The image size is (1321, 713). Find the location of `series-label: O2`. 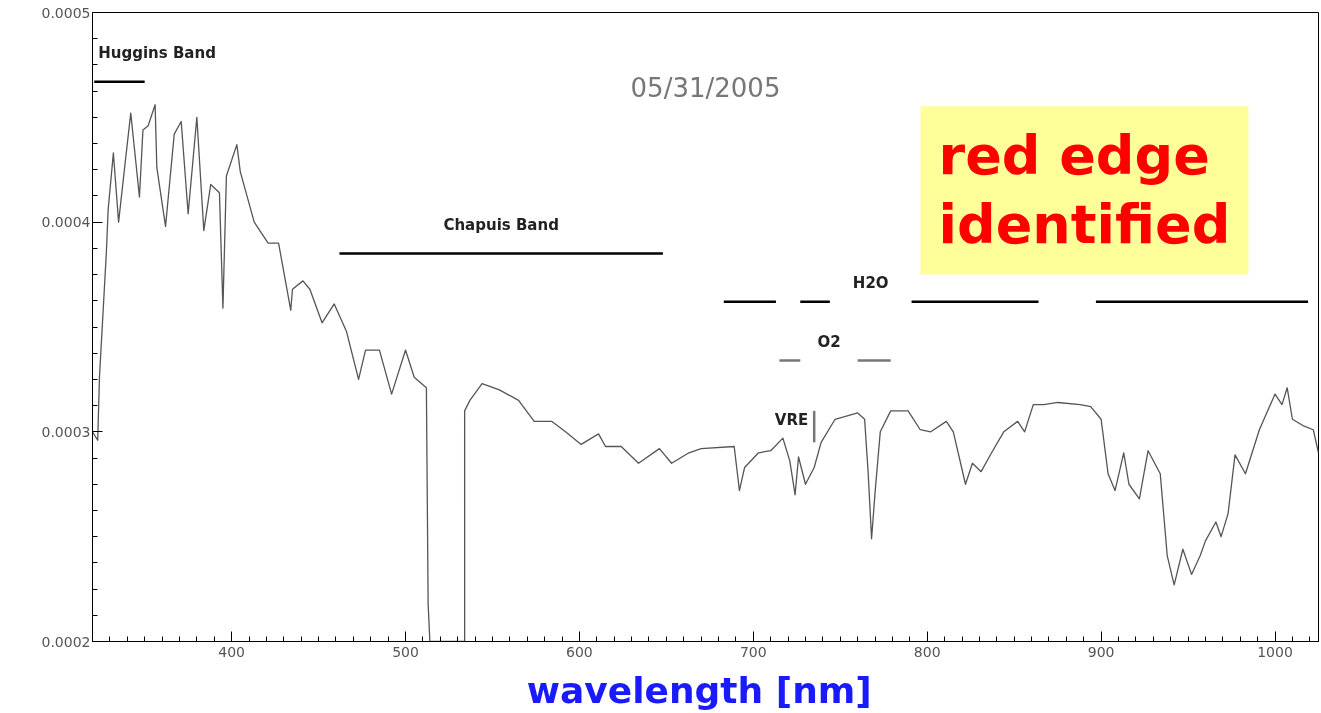

series-label: O2 is located at coordinates (829, 341).